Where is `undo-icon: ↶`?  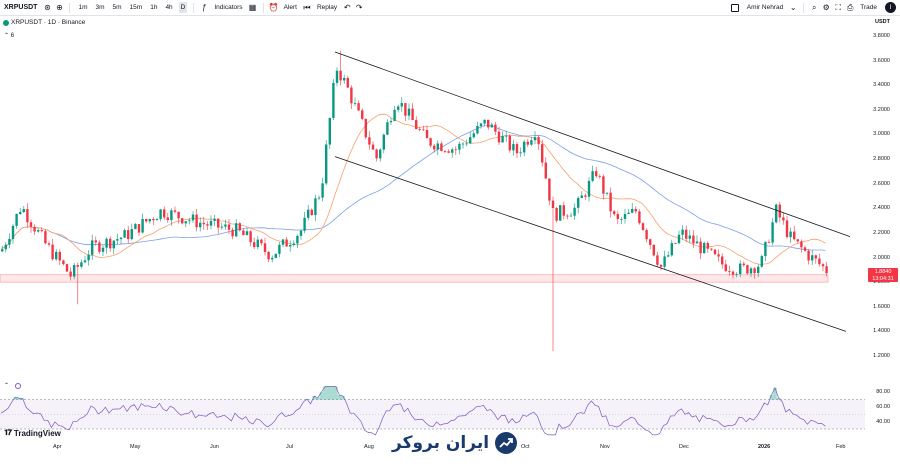
undo-icon: ↶ is located at coordinates (347, 7).